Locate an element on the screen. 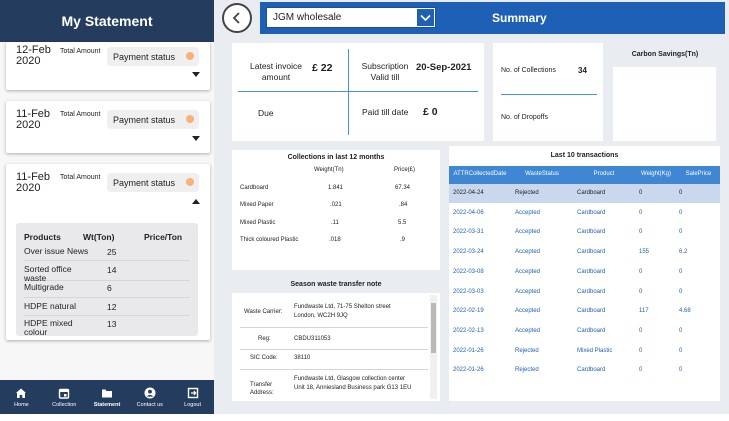 The width and height of the screenshot is (729, 421). statement-card: 11-Feb 2020 Total Amount Payment status is located at coordinates (108, 127).